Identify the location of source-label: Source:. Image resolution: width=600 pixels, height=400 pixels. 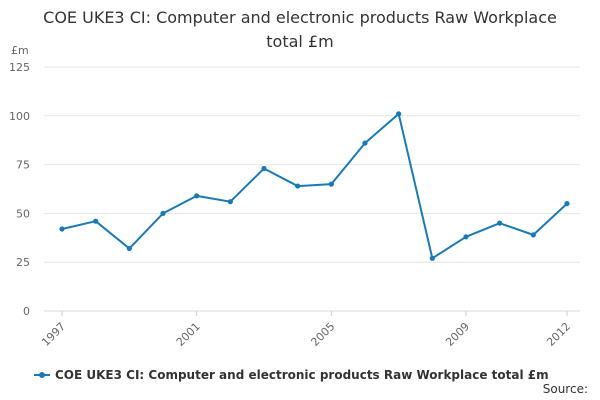
(565, 389).